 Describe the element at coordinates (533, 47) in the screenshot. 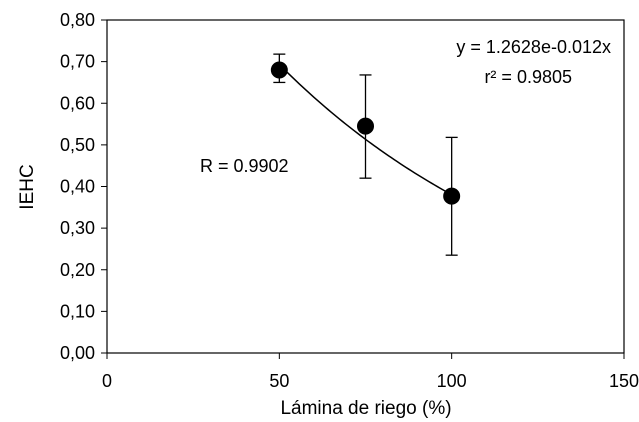

I see `trendline-equation: y = 1.2628e-0.012x` at that location.